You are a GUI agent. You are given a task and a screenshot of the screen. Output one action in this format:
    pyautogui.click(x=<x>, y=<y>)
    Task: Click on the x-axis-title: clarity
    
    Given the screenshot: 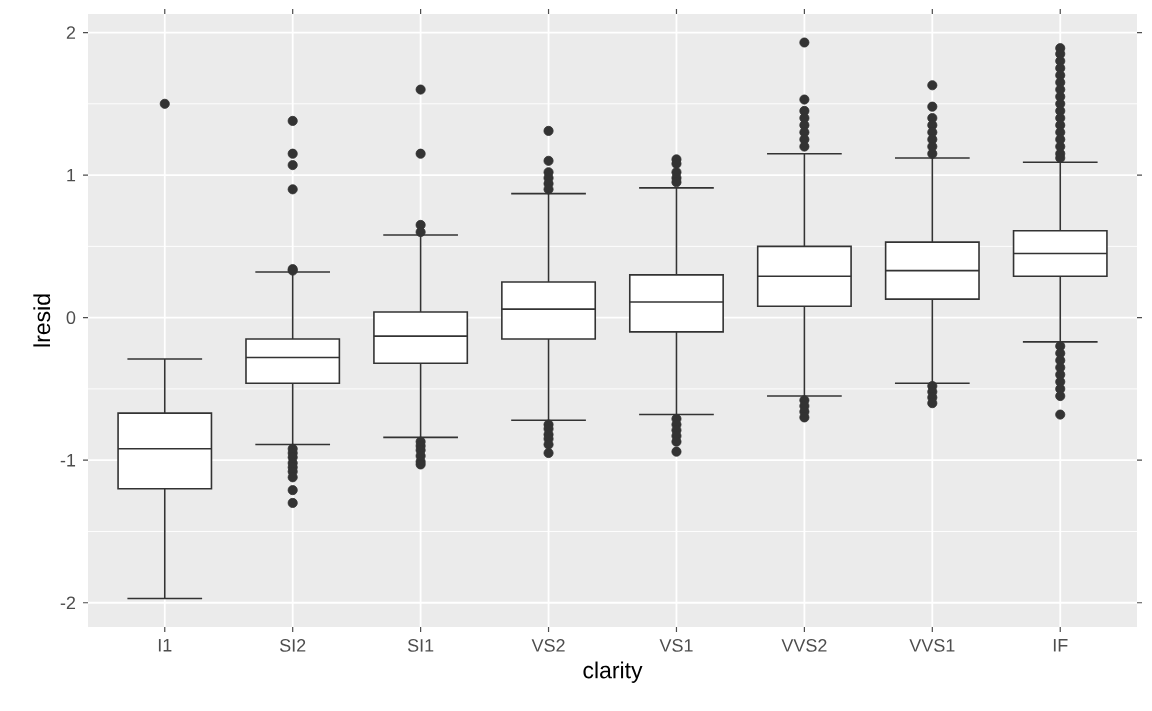 What is the action you would take?
    pyautogui.click(x=613, y=672)
    